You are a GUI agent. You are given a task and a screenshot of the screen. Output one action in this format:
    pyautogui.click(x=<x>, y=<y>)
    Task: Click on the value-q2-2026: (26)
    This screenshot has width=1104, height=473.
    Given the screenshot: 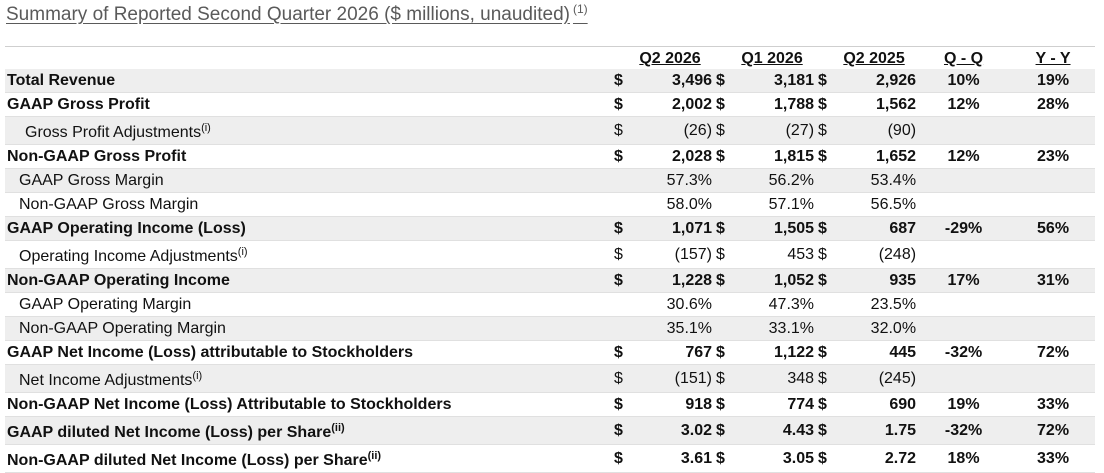 What is the action you would take?
    pyautogui.click(x=676, y=130)
    